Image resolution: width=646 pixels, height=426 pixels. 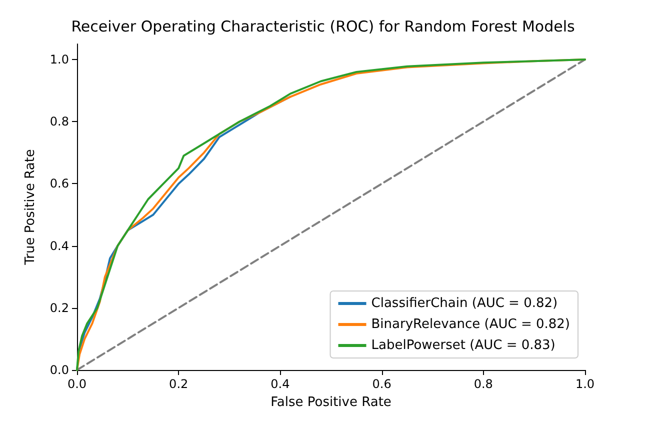 I want to click on x-tick-label: 0.2, so click(x=178, y=384).